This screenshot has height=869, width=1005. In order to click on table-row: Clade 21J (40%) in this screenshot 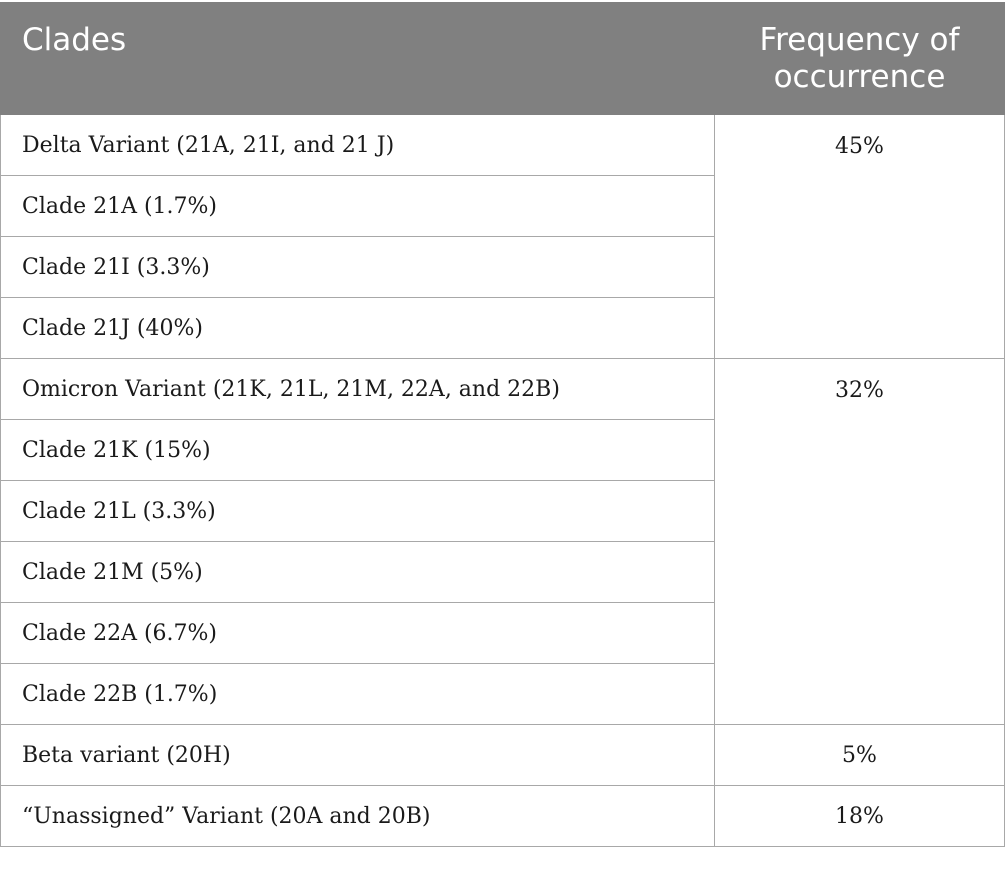, I will do `click(502, 328)`.